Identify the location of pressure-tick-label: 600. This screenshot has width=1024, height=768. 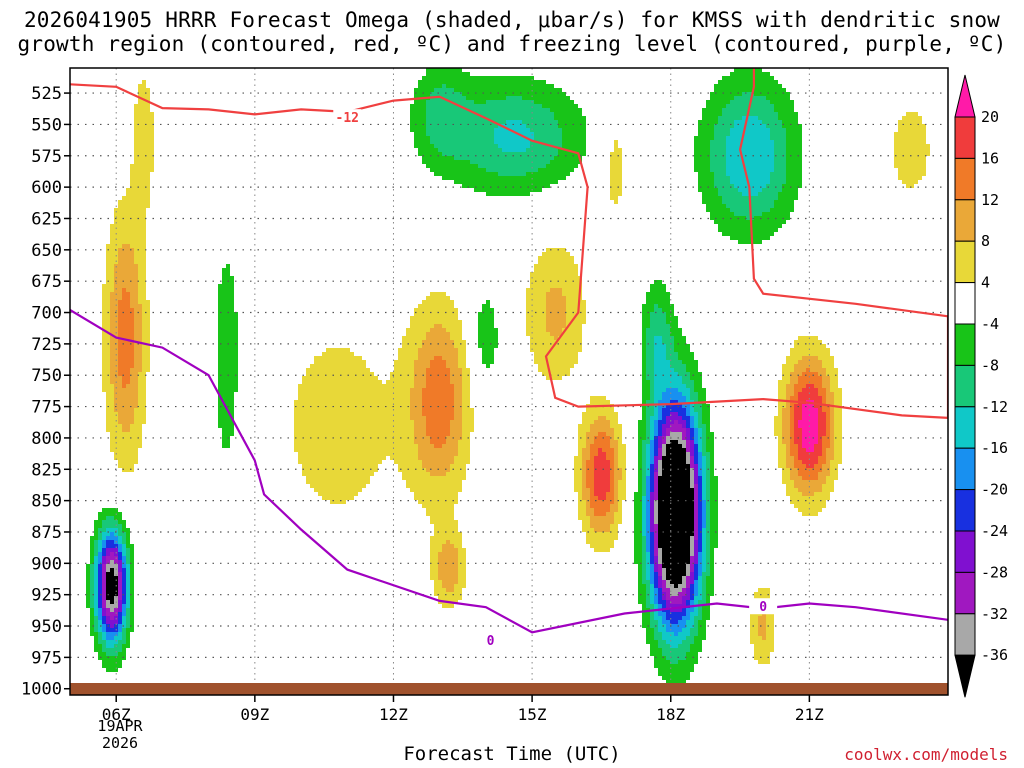
(46, 188).